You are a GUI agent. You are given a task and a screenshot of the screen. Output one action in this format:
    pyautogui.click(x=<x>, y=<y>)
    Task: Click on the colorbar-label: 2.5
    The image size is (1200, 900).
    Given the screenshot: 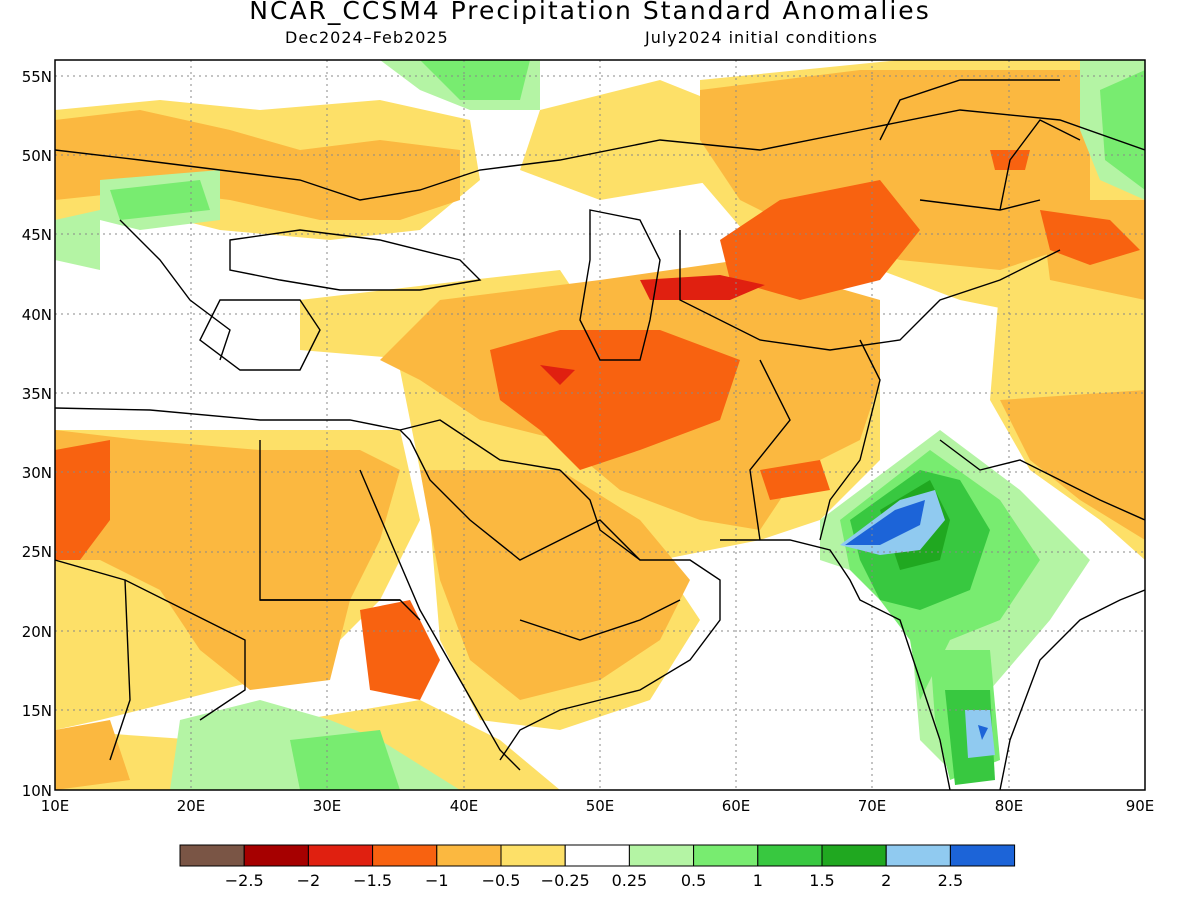 What is the action you would take?
    pyautogui.click(x=950, y=880)
    